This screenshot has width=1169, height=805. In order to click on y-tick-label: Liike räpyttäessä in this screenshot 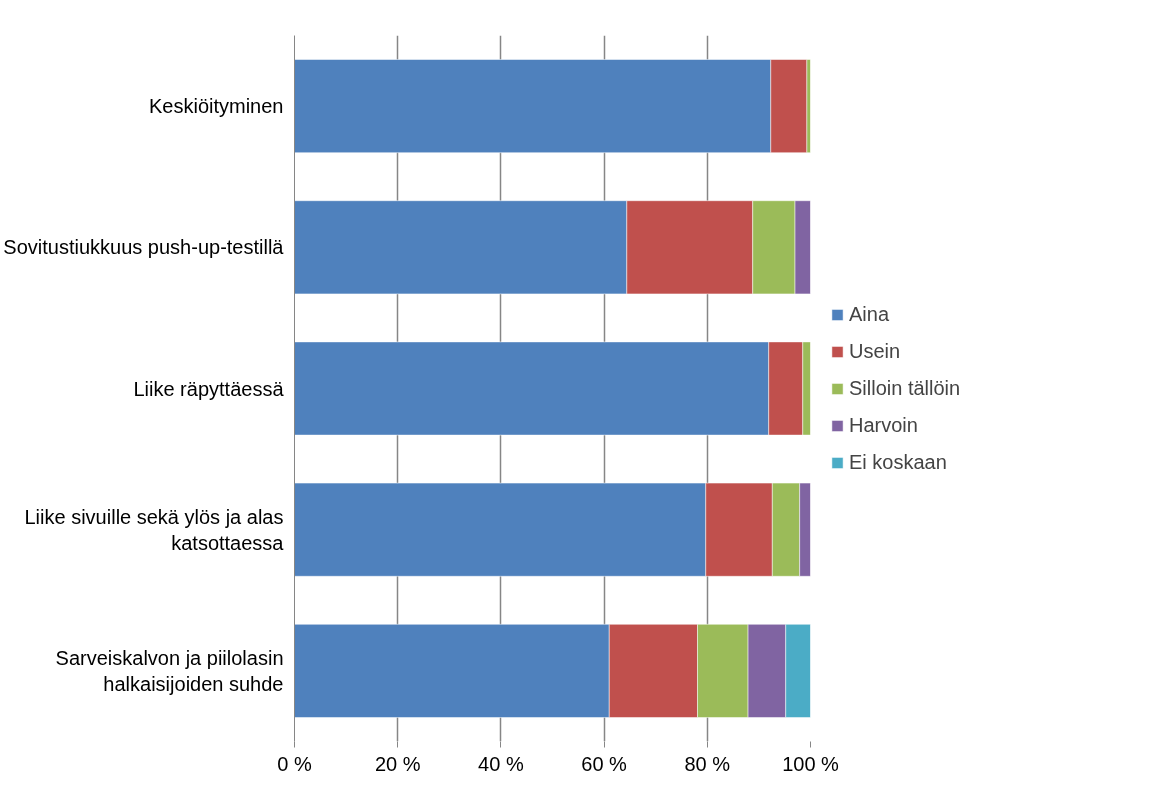, I will do `click(209, 388)`.